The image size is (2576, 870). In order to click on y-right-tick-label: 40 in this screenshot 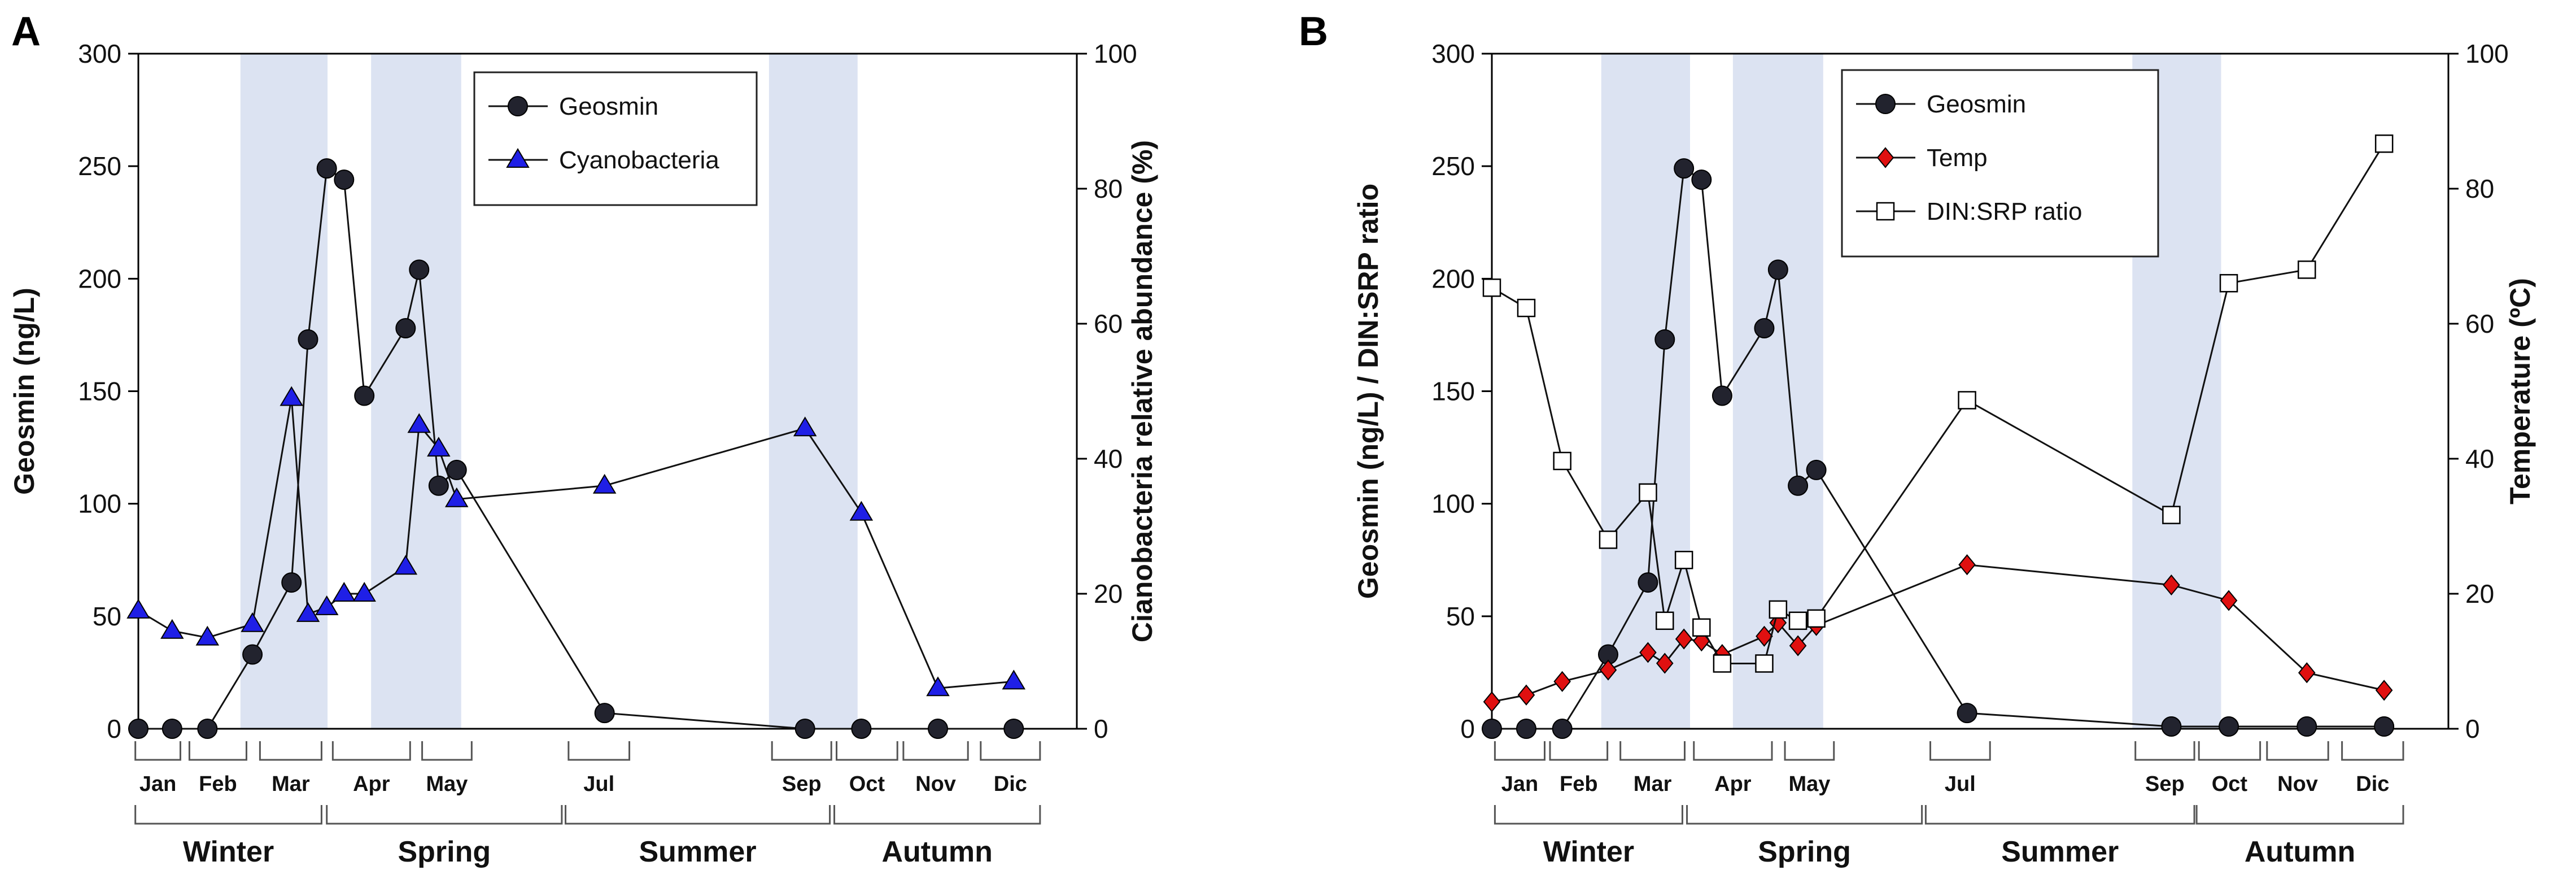, I will do `click(1108, 459)`.